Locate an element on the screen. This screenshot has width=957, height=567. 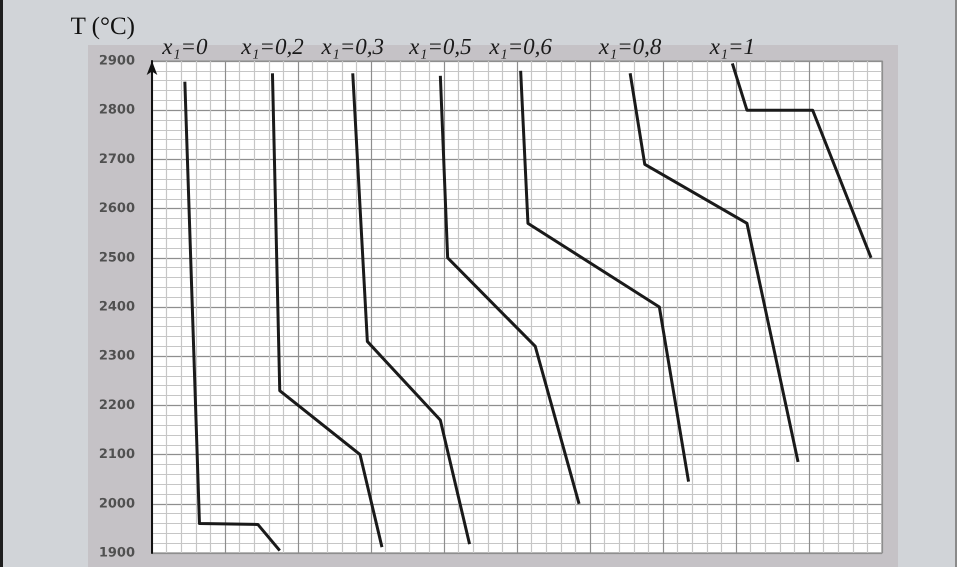
y-tick-label: 2900 is located at coordinates (116, 61).